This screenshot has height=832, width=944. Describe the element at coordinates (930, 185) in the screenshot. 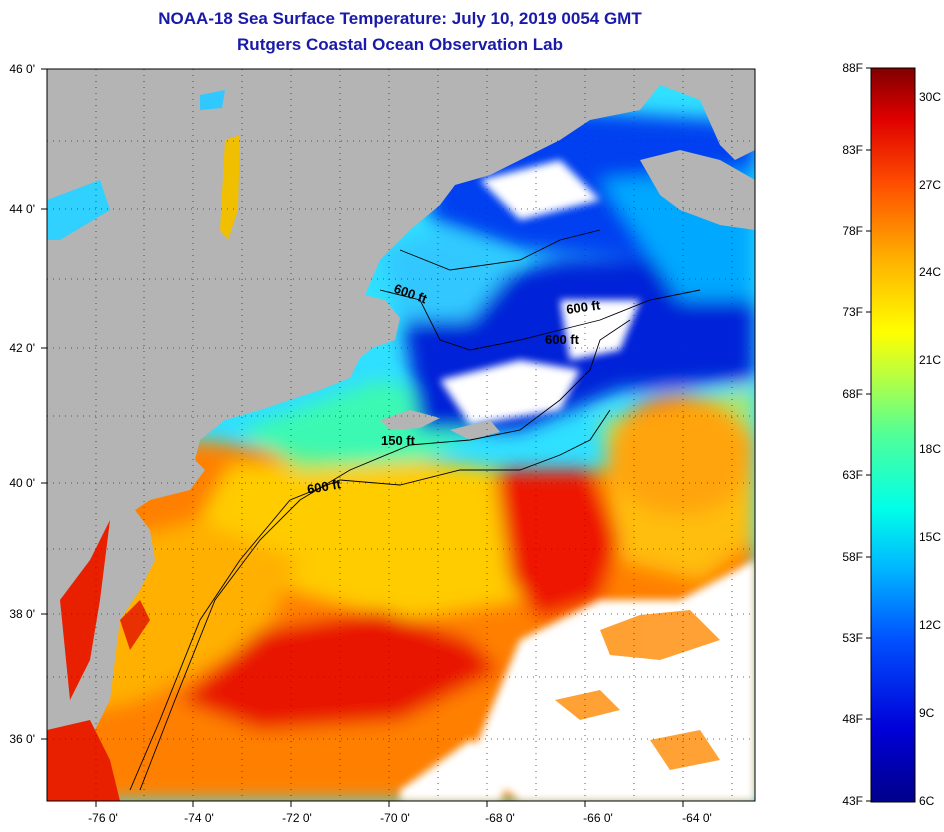

I see `celsius-label: 27C` at that location.